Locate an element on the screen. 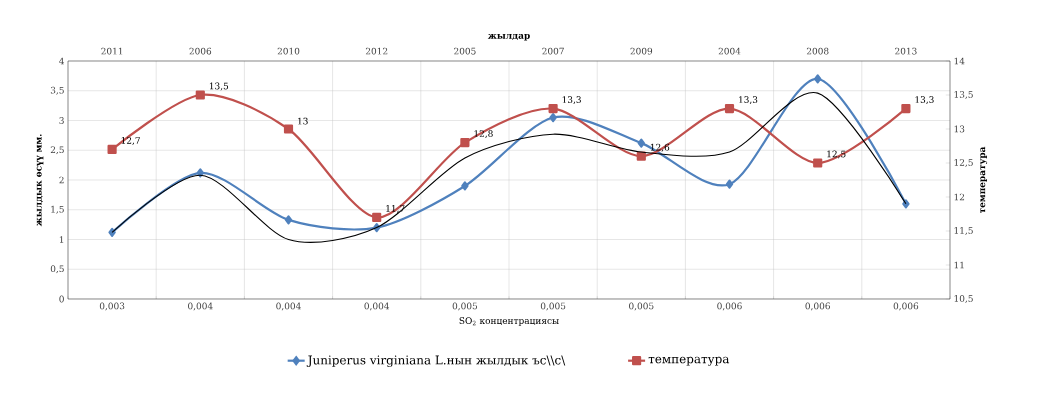  y2-tick-label: 11,5 is located at coordinates (963, 231).